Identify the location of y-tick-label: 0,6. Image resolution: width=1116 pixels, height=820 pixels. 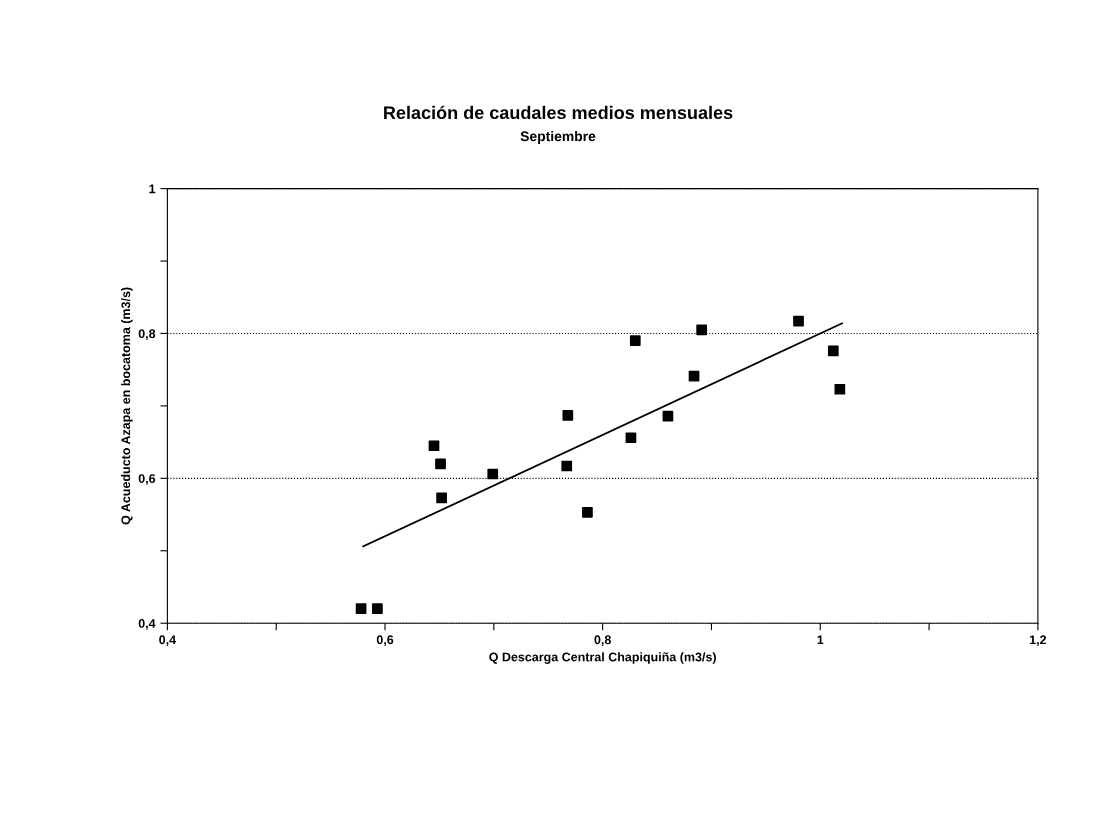
(147, 479).